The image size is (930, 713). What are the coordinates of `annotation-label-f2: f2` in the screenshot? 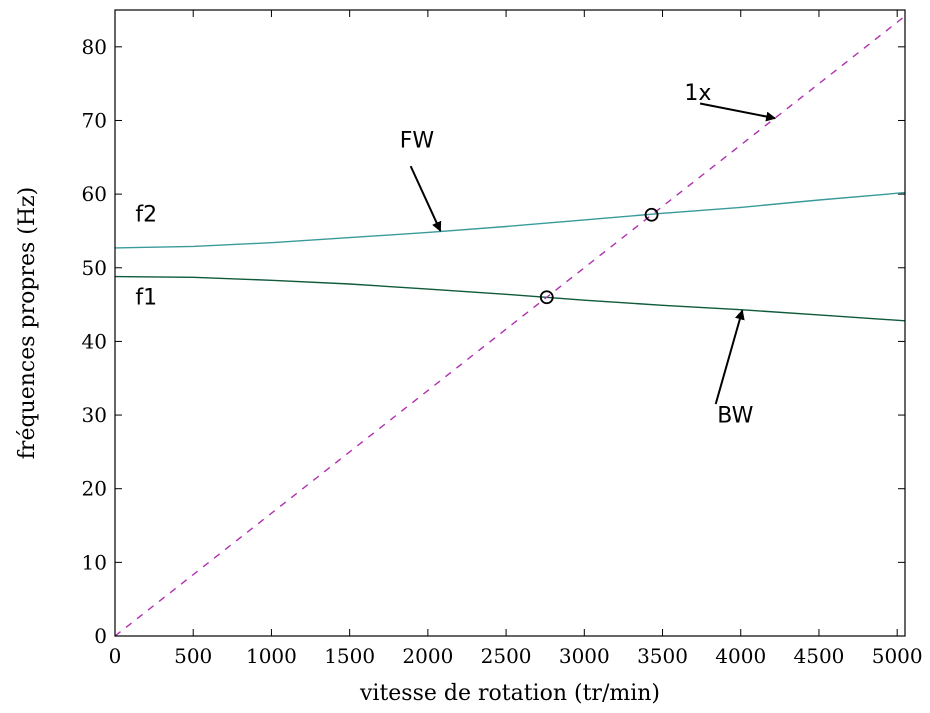 It's located at (146, 214).